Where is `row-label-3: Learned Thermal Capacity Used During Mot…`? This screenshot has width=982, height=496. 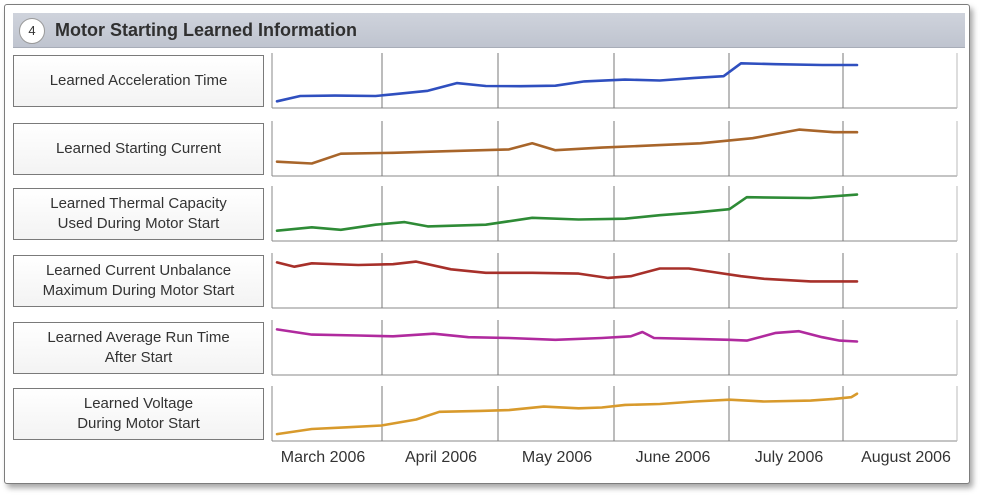 row-label-3: Learned Thermal Capacity Used During Mot… is located at coordinates (138, 214).